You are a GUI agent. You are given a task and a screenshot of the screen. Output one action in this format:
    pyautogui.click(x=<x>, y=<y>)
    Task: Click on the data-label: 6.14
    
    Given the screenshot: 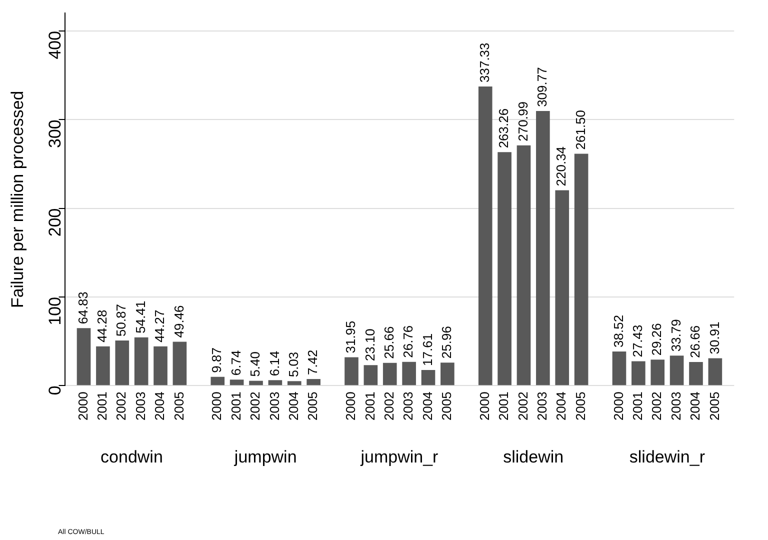 What is the action you would take?
    pyautogui.click(x=274, y=363)
    